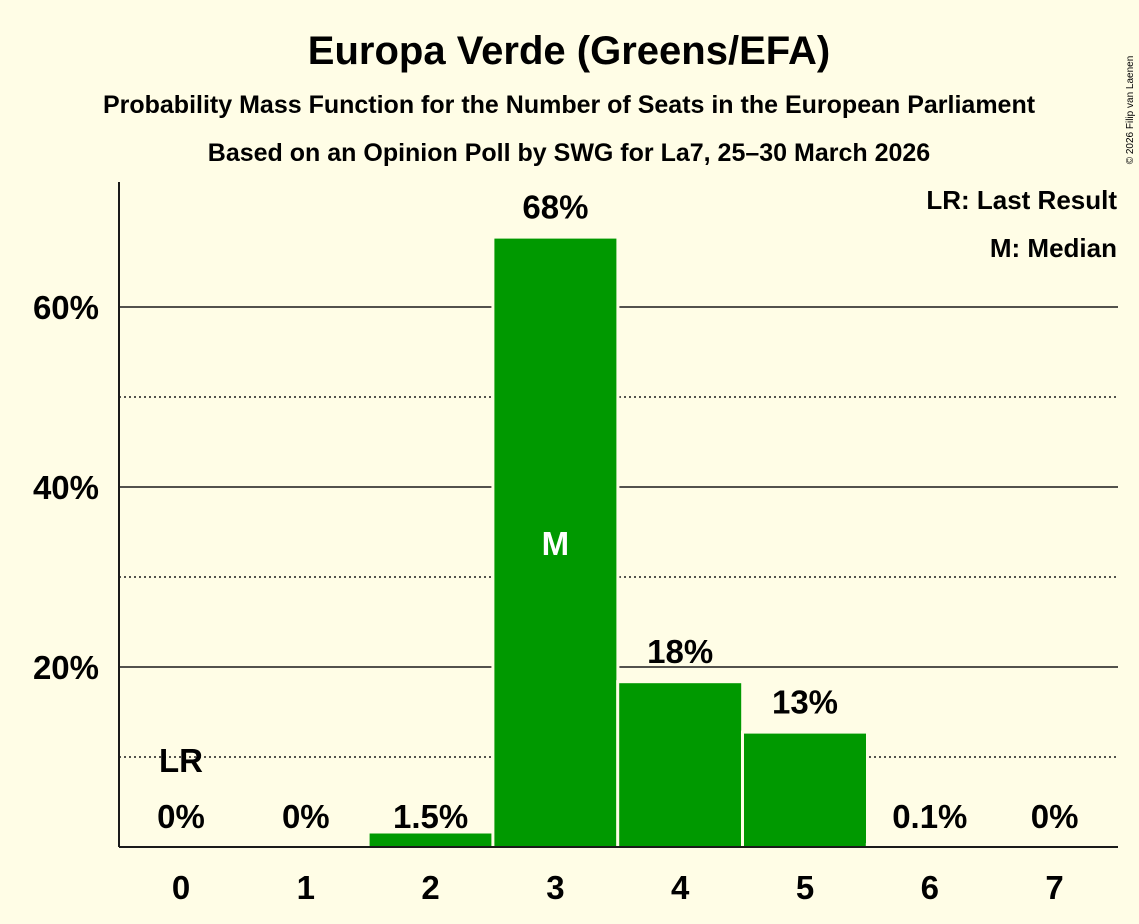 The height and width of the screenshot is (924, 1139). Describe the element at coordinates (805, 887) in the screenshot. I see `x-tick-label: 5` at that location.